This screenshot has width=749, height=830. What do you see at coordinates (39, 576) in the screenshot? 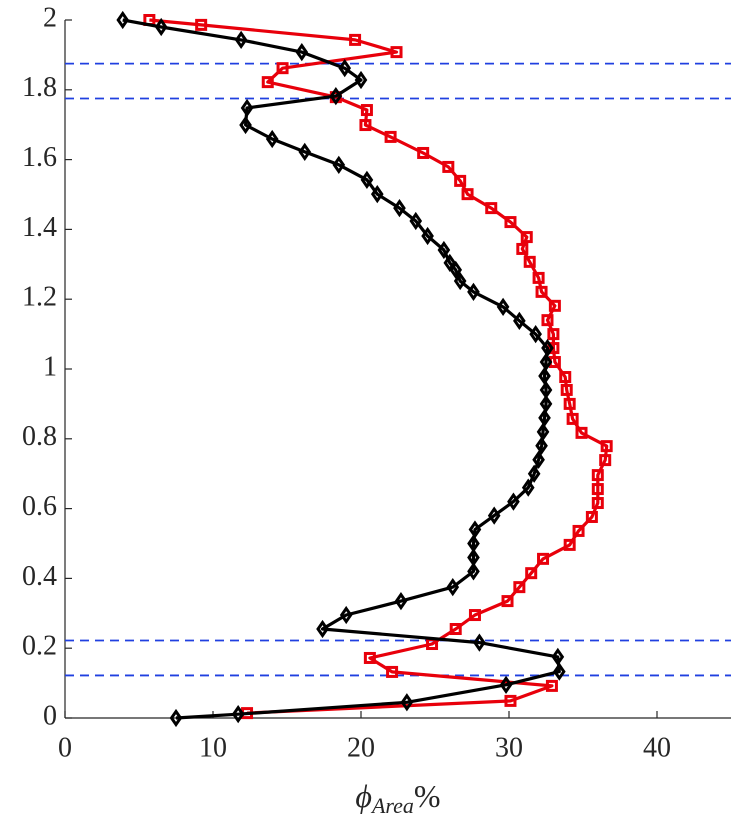
I see `y-tick-label: 0.4` at bounding box center [39, 576].